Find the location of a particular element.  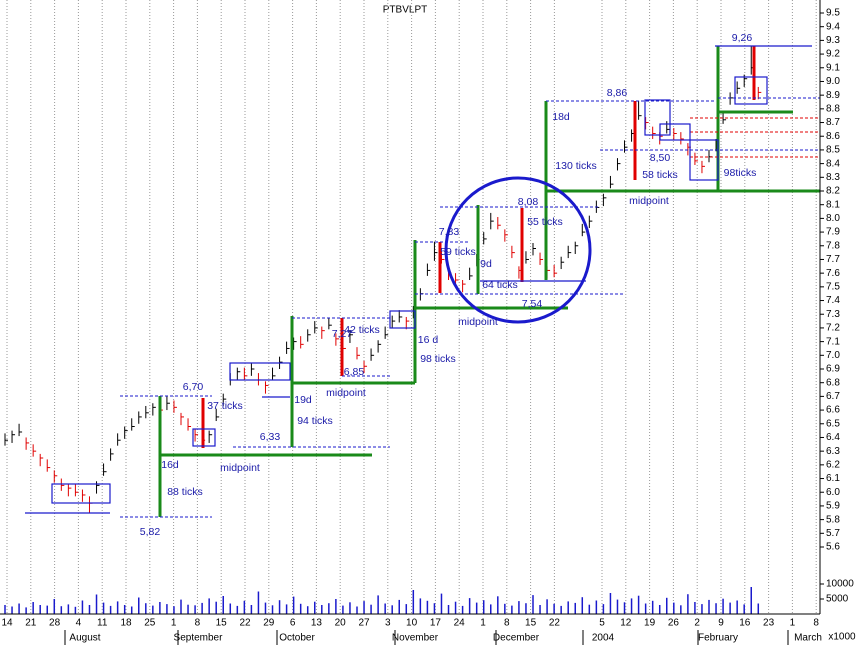

x-tick-label: 20 is located at coordinates (341, 623).